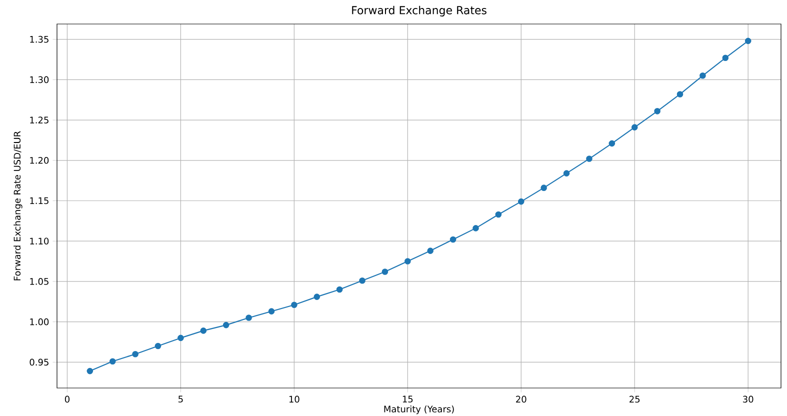 The height and width of the screenshot is (416, 787). What do you see at coordinates (39, 281) in the screenshot?
I see `y-tick-label: 1.05` at bounding box center [39, 281].